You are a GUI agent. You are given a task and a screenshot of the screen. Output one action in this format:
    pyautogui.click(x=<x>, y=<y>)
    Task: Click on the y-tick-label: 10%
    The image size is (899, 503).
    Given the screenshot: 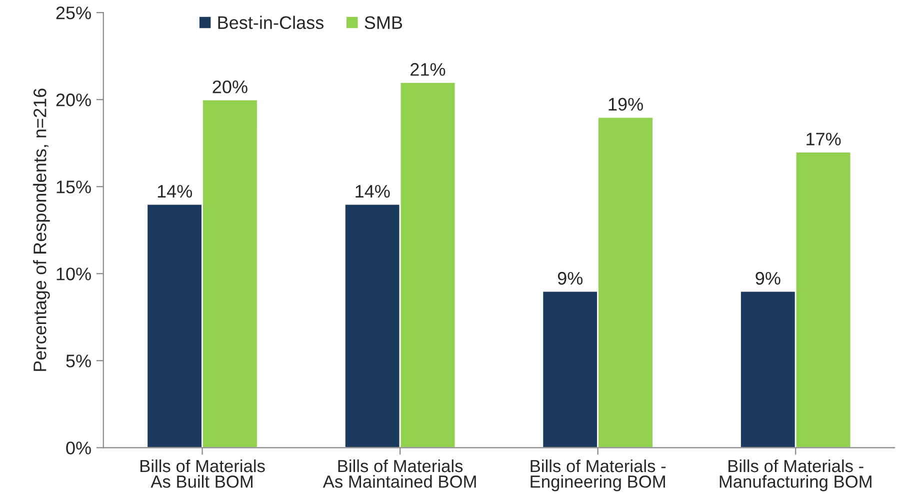 What is the action you would take?
    pyautogui.click(x=73, y=274)
    